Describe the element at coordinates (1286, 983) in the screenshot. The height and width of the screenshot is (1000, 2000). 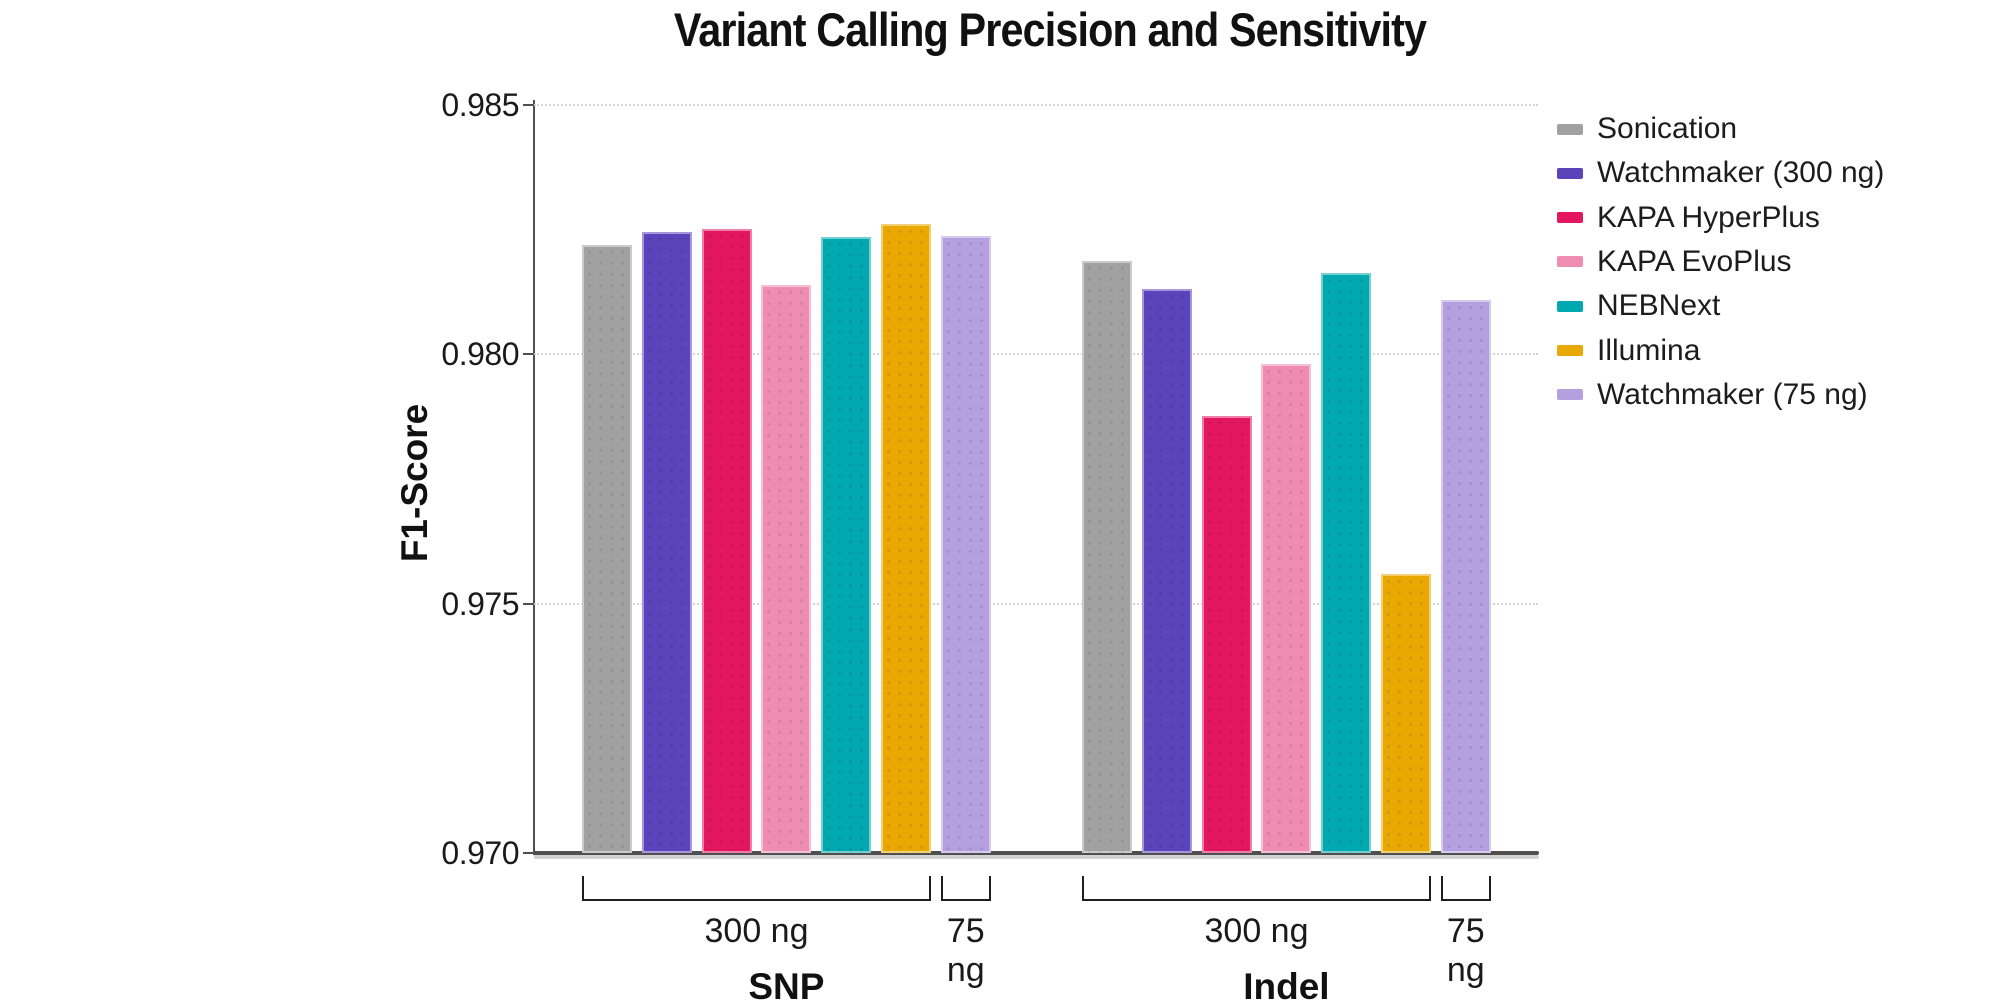
I see `group-label-indel: Indel` at that location.